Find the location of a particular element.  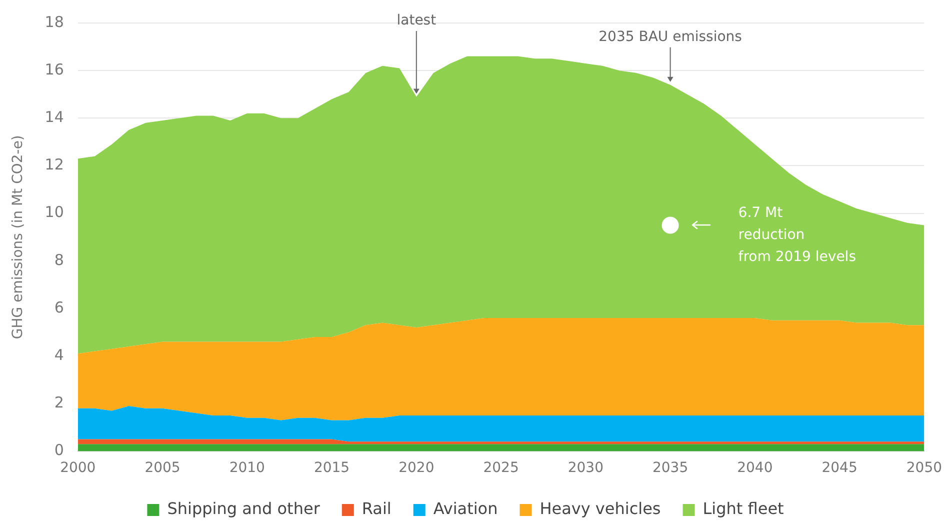

x-tick-label: 2010 is located at coordinates (247, 468).